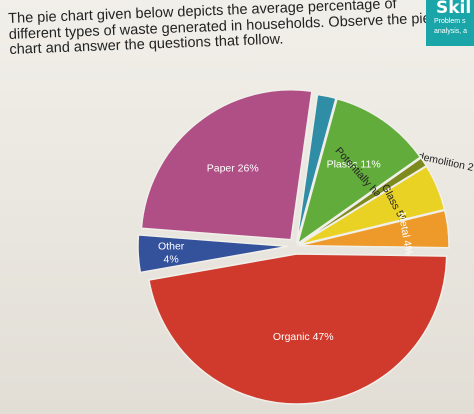  What do you see at coordinates (374, 229) in the screenshot?
I see `pie-slice-metal` at bounding box center [374, 229].